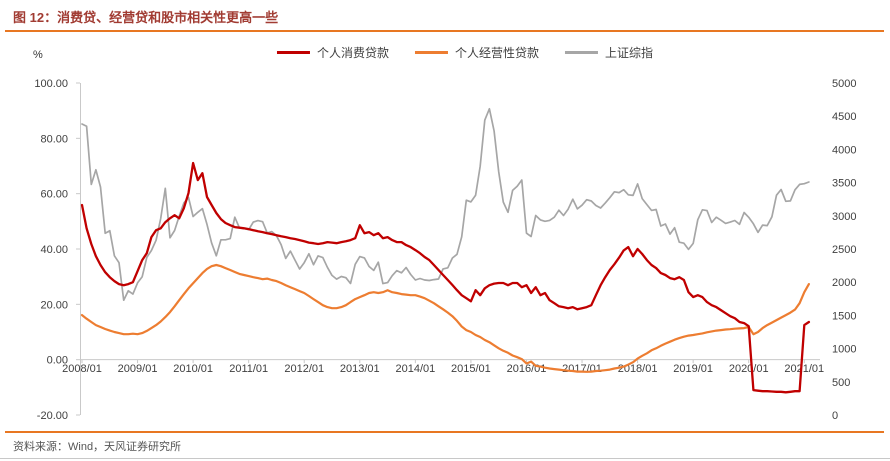 The width and height of the screenshot is (890, 461). I want to click on right-axis-tick-label: 1000, so click(844, 350).